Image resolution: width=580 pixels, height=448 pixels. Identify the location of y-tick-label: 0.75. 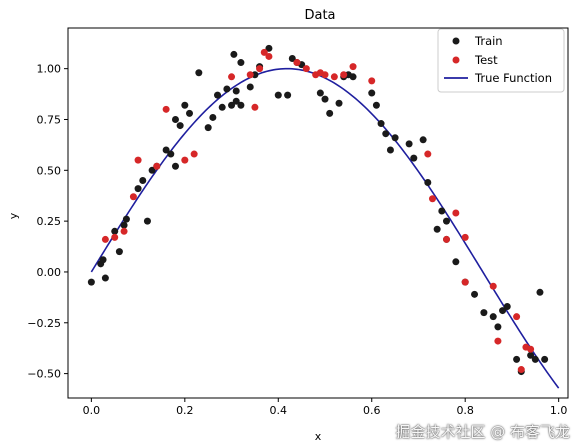
(49, 119).